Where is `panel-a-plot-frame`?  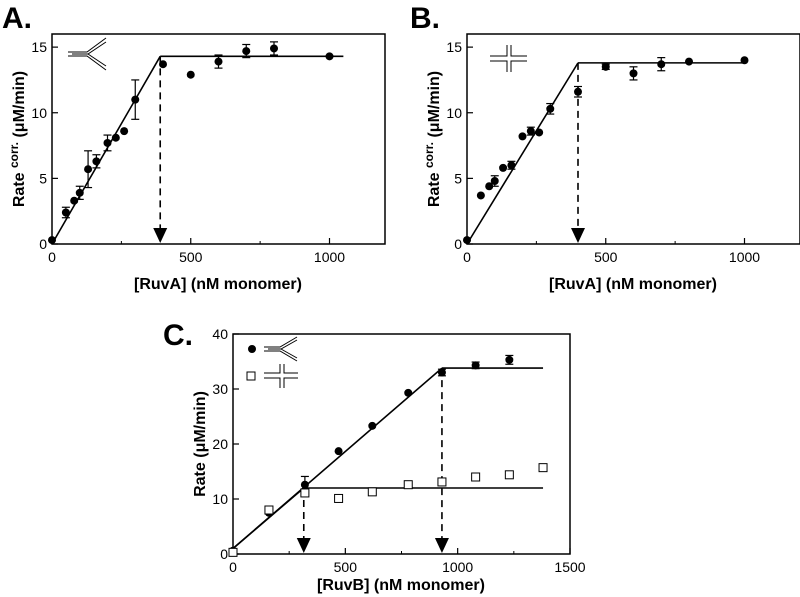
panel-a-plot-frame is located at coordinates (218, 139).